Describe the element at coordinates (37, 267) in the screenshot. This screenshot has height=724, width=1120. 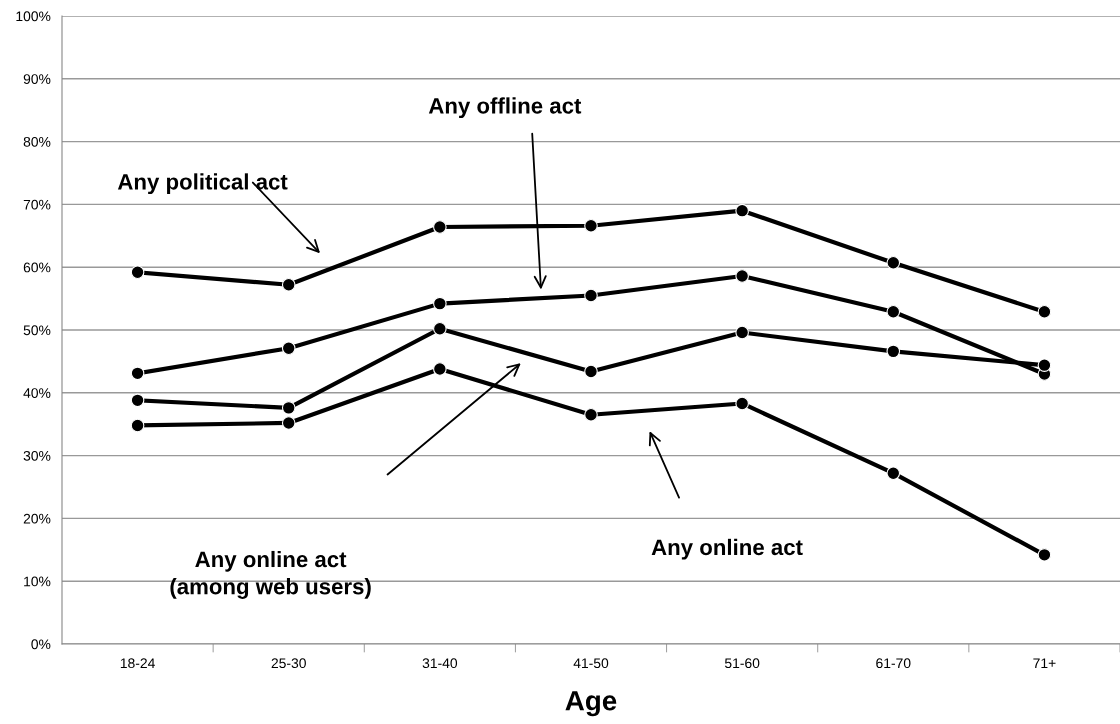
I see `y-tick-label: 60%` at that location.